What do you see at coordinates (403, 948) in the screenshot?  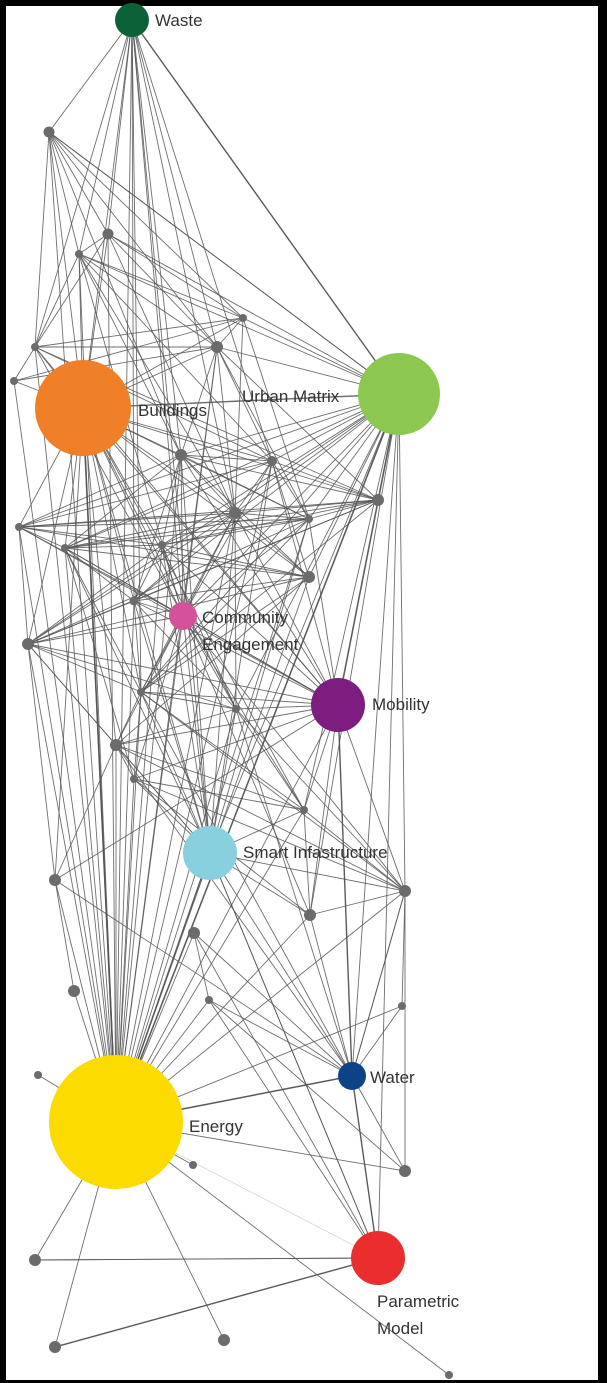 I see `edge-y-dd` at bounding box center [403, 948].